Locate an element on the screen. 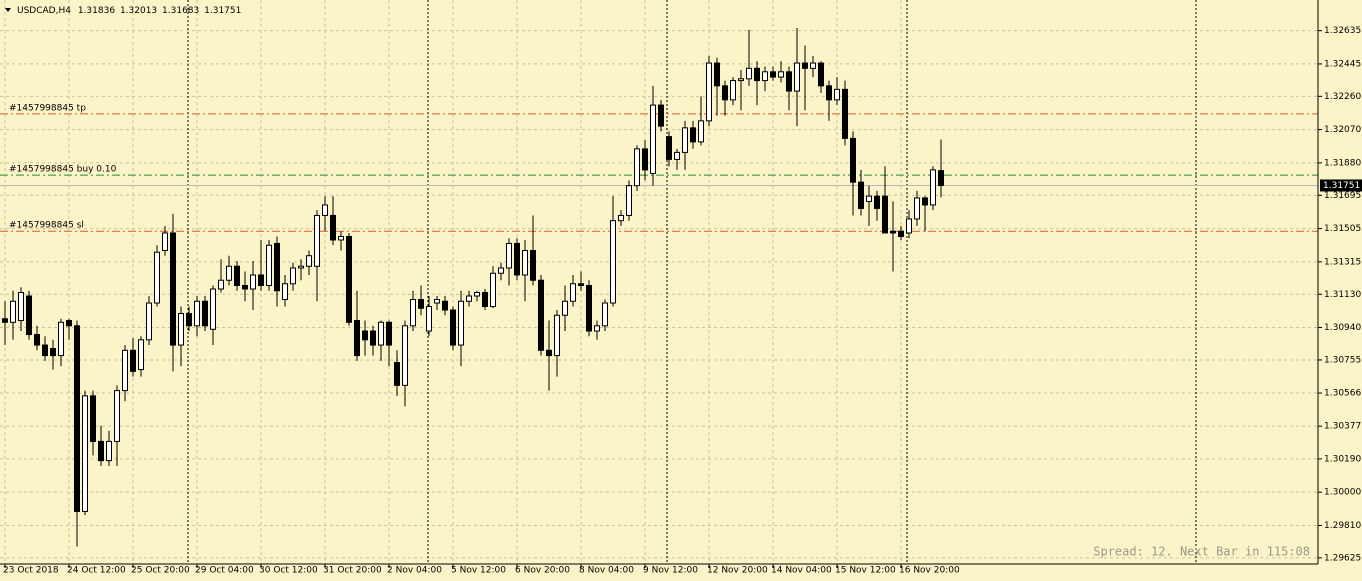 This screenshot has height=581, width=1362. order-label: #1457998845 buy 0.10 is located at coordinates (63, 170).